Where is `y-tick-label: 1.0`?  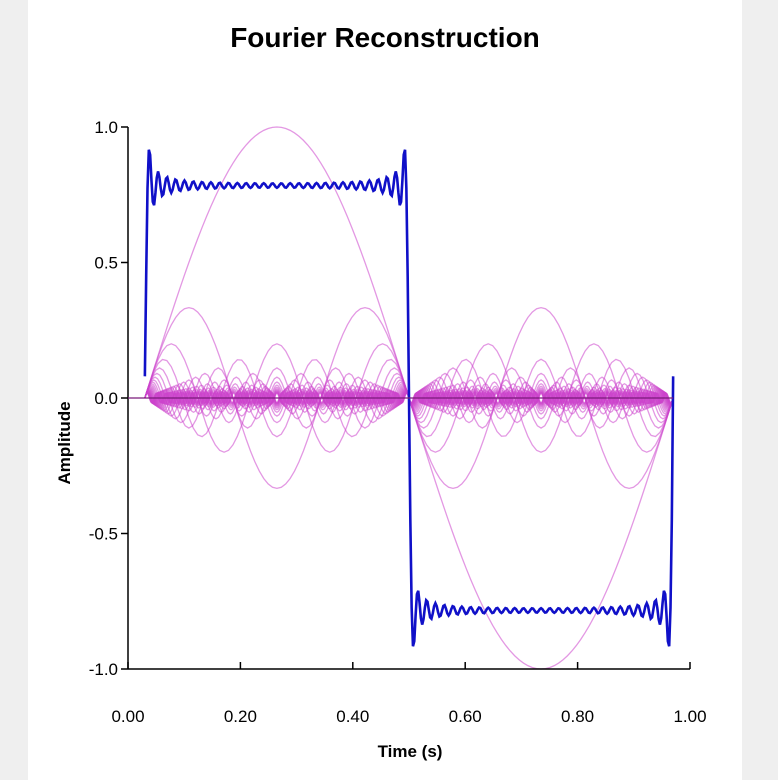 y-tick-label: 1.0 is located at coordinates (106, 127).